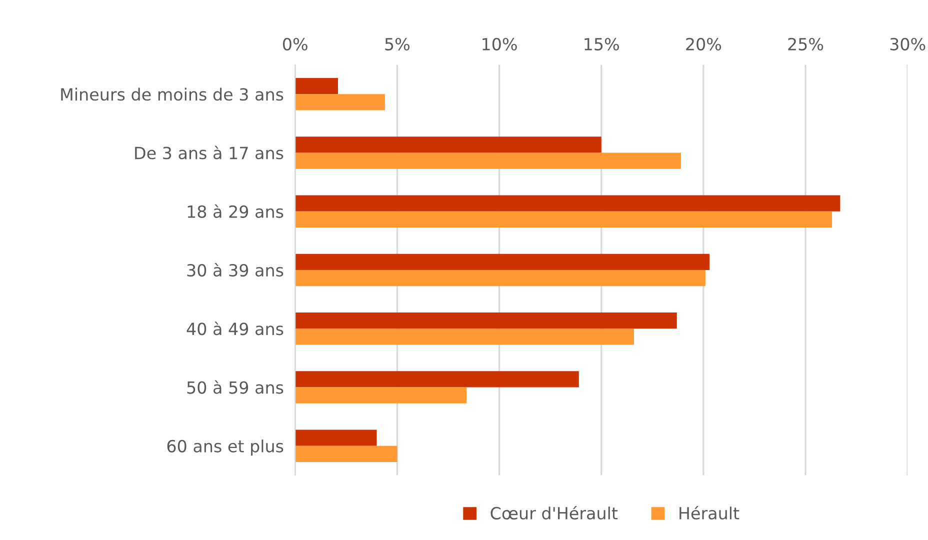 The height and width of the screenshot is (540, 928). What do you see at coordinates (235, 270) in the screenshot?
I see `y-tick-label: 30 à 39 ans` at bounding box center [235, 270].